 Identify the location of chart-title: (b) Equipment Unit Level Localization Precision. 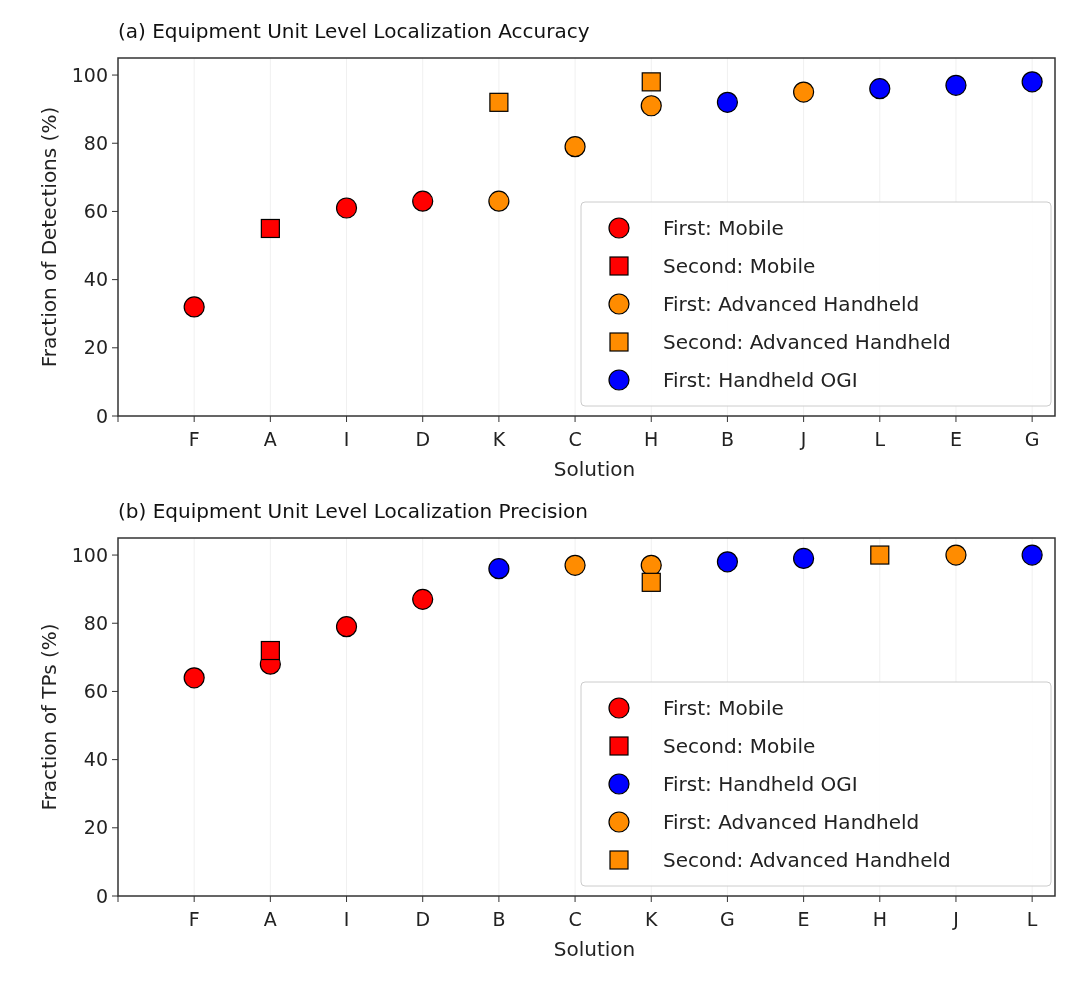
(353, 511).